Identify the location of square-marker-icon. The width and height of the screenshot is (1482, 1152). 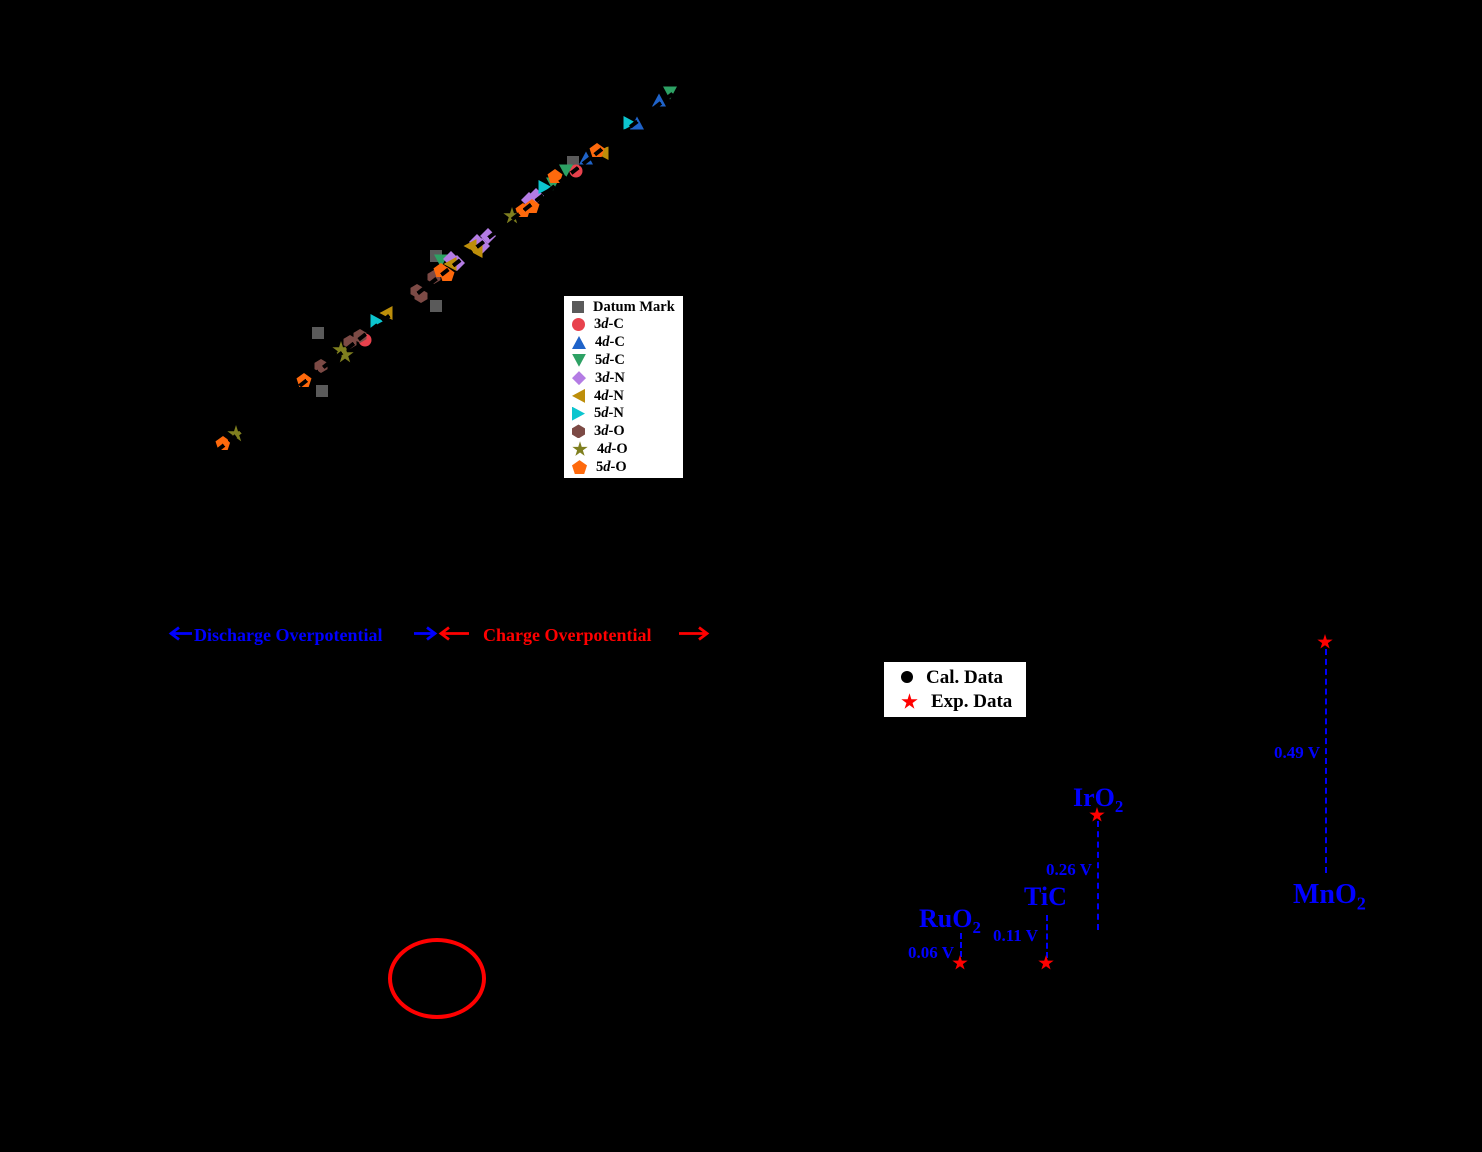
(578, 306).